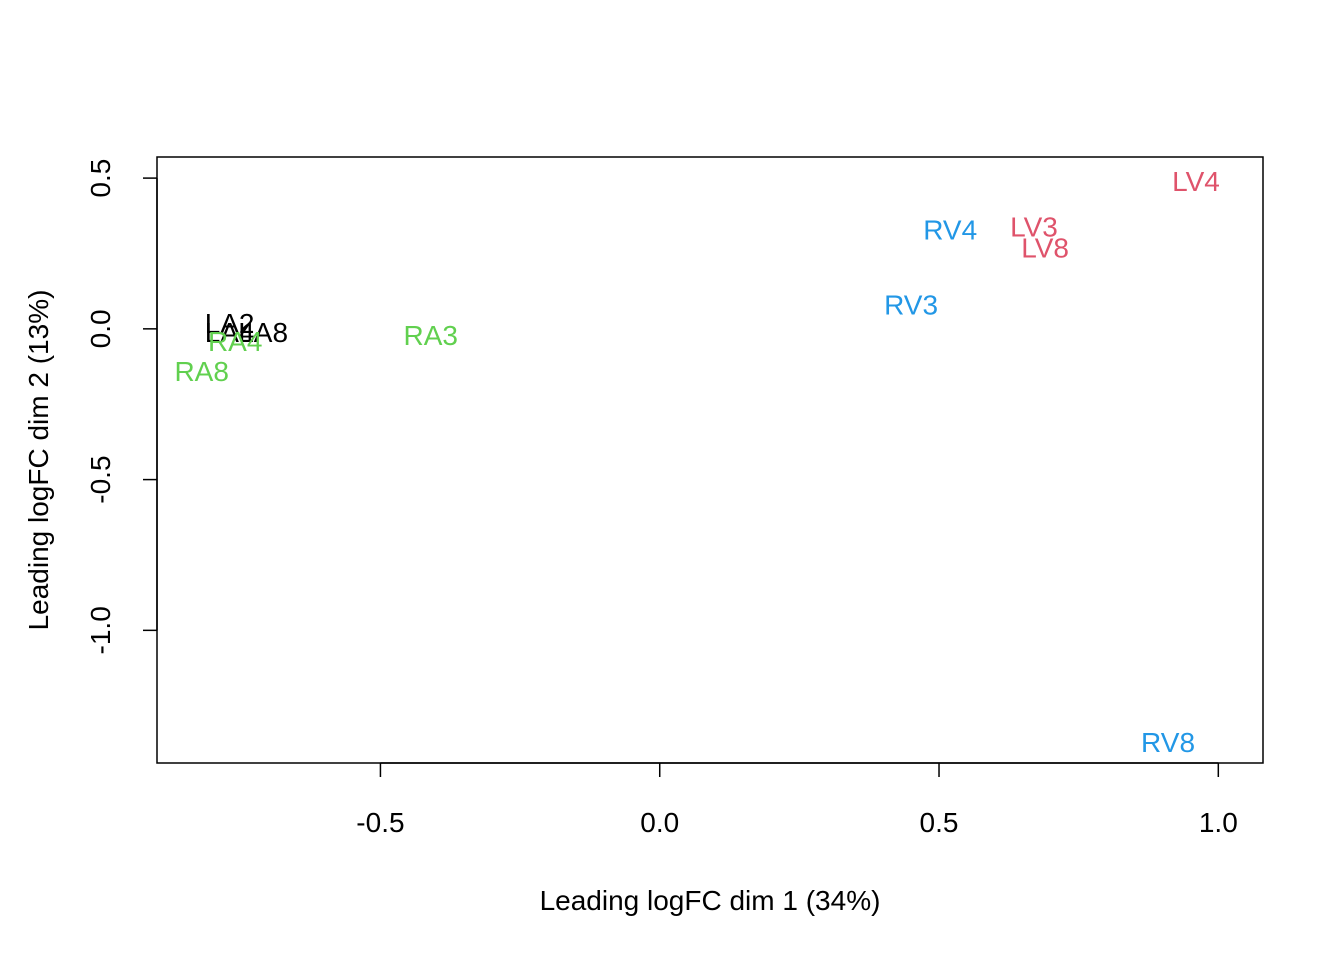 The width and height of the screenshot is (1344, 960). I want to click on y-tick-label: 0.0, so click(100, 328).